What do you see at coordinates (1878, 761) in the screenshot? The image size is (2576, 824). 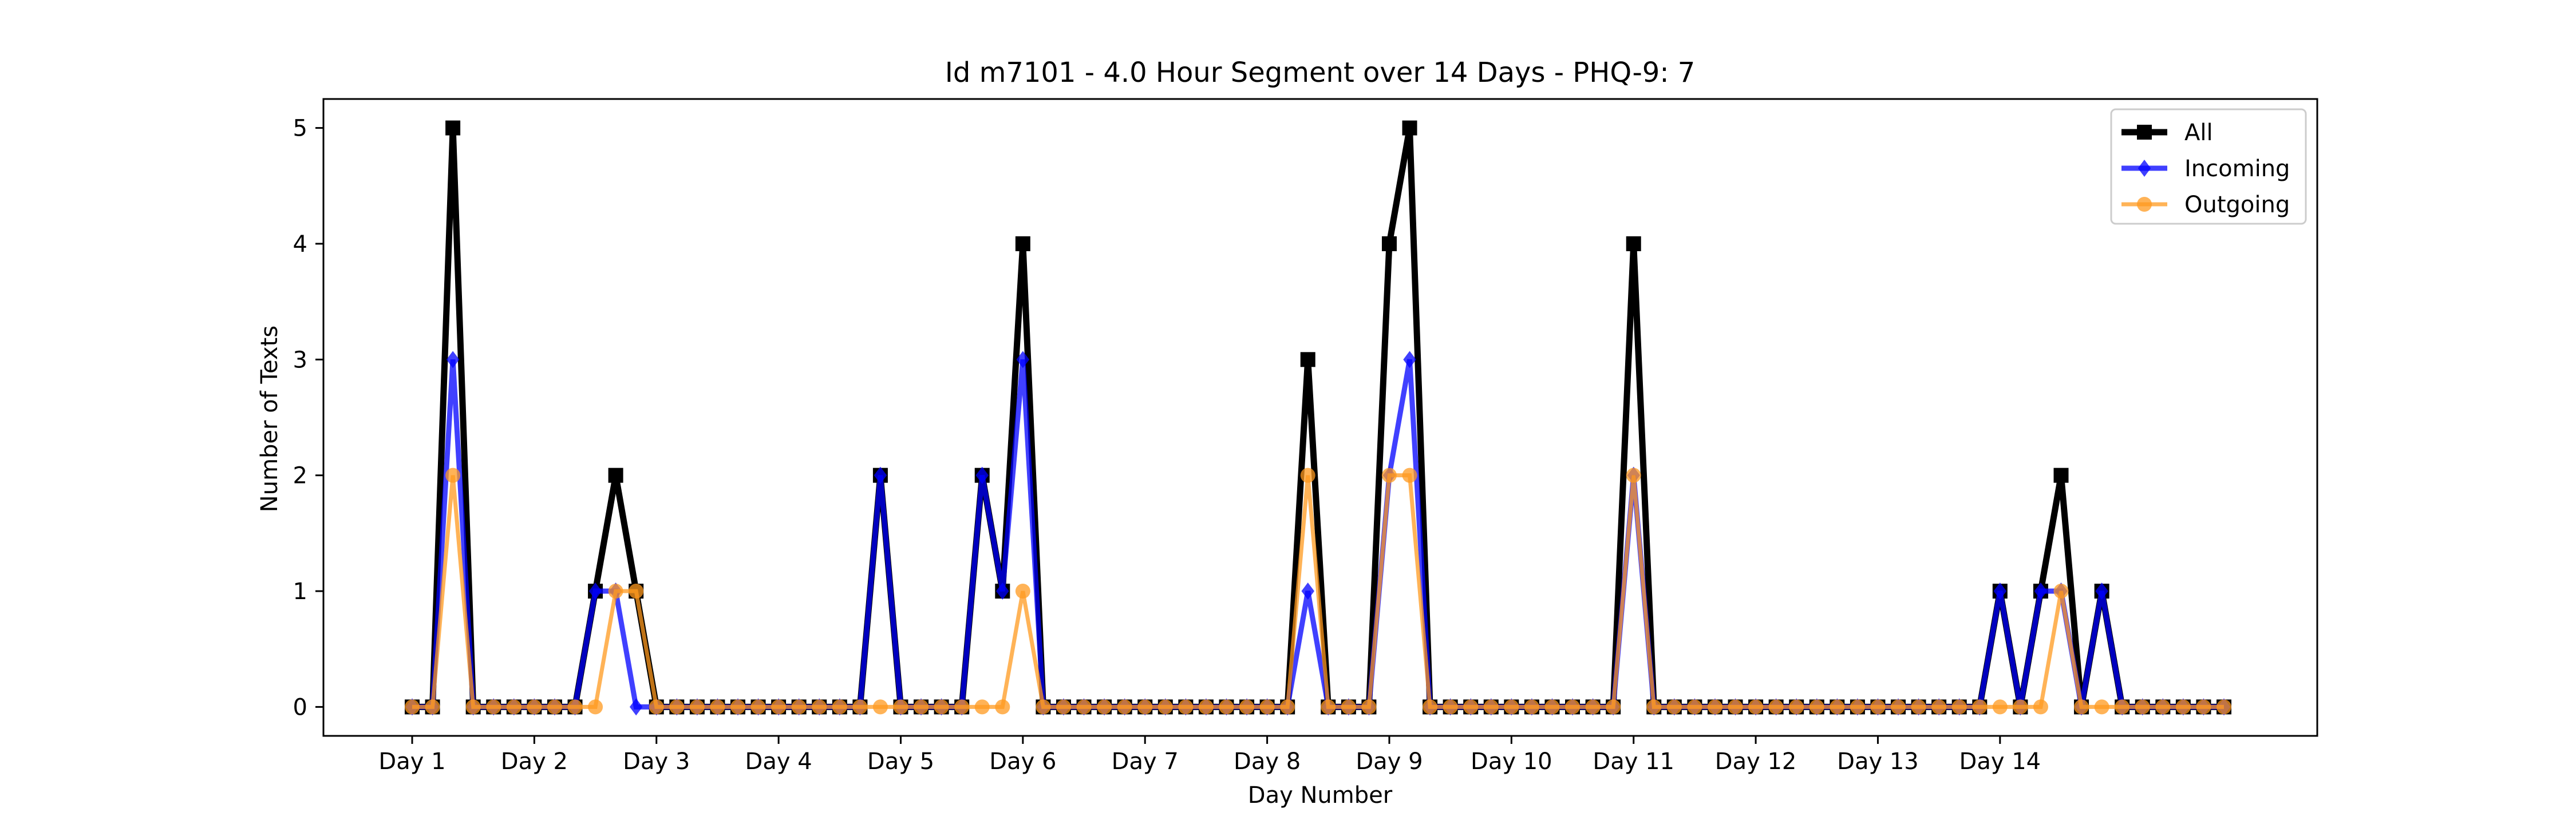 I see `x-tick-label: Day 13` at bounding box center [1878, 761].